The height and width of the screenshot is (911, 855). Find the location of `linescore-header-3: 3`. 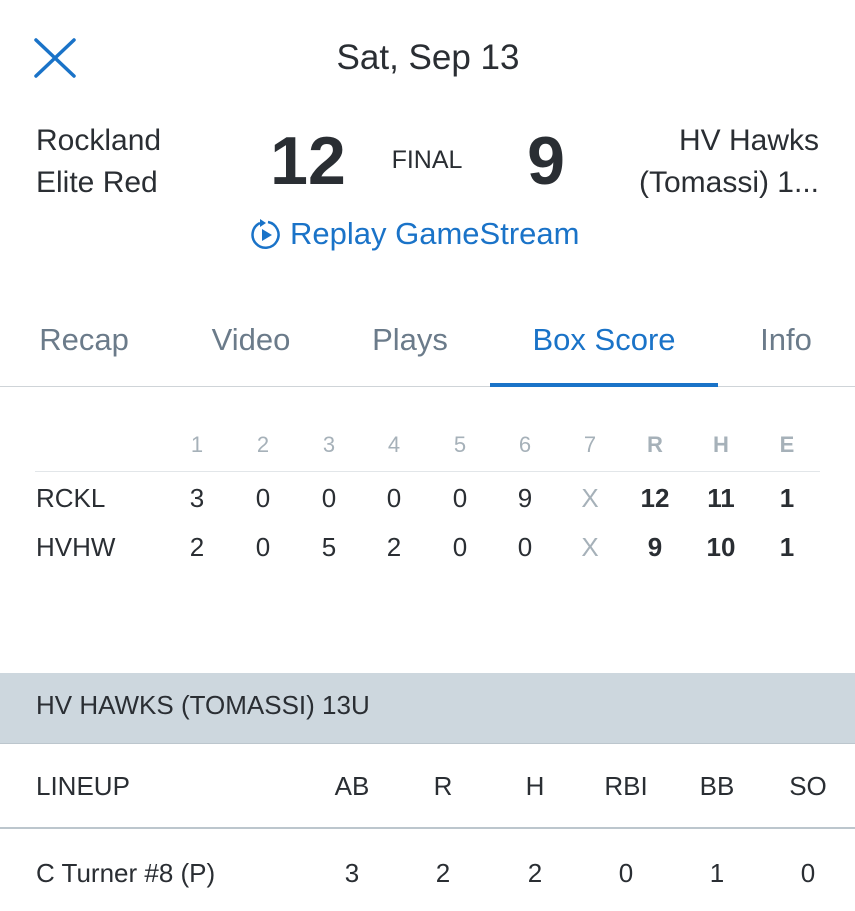

linescore-header-3: 3 is located at coordinates (329, 444).